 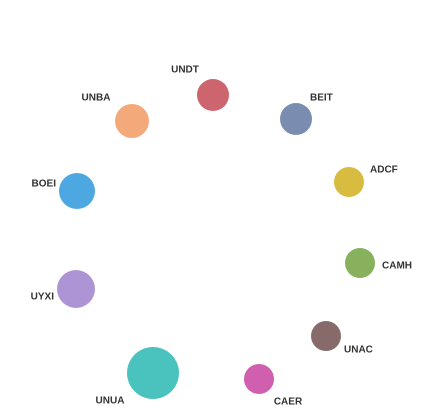 What do you see at coordinates (397, 266) in the screenshot?
I see `node-label: CAMH` at bounding box center [397, 266].